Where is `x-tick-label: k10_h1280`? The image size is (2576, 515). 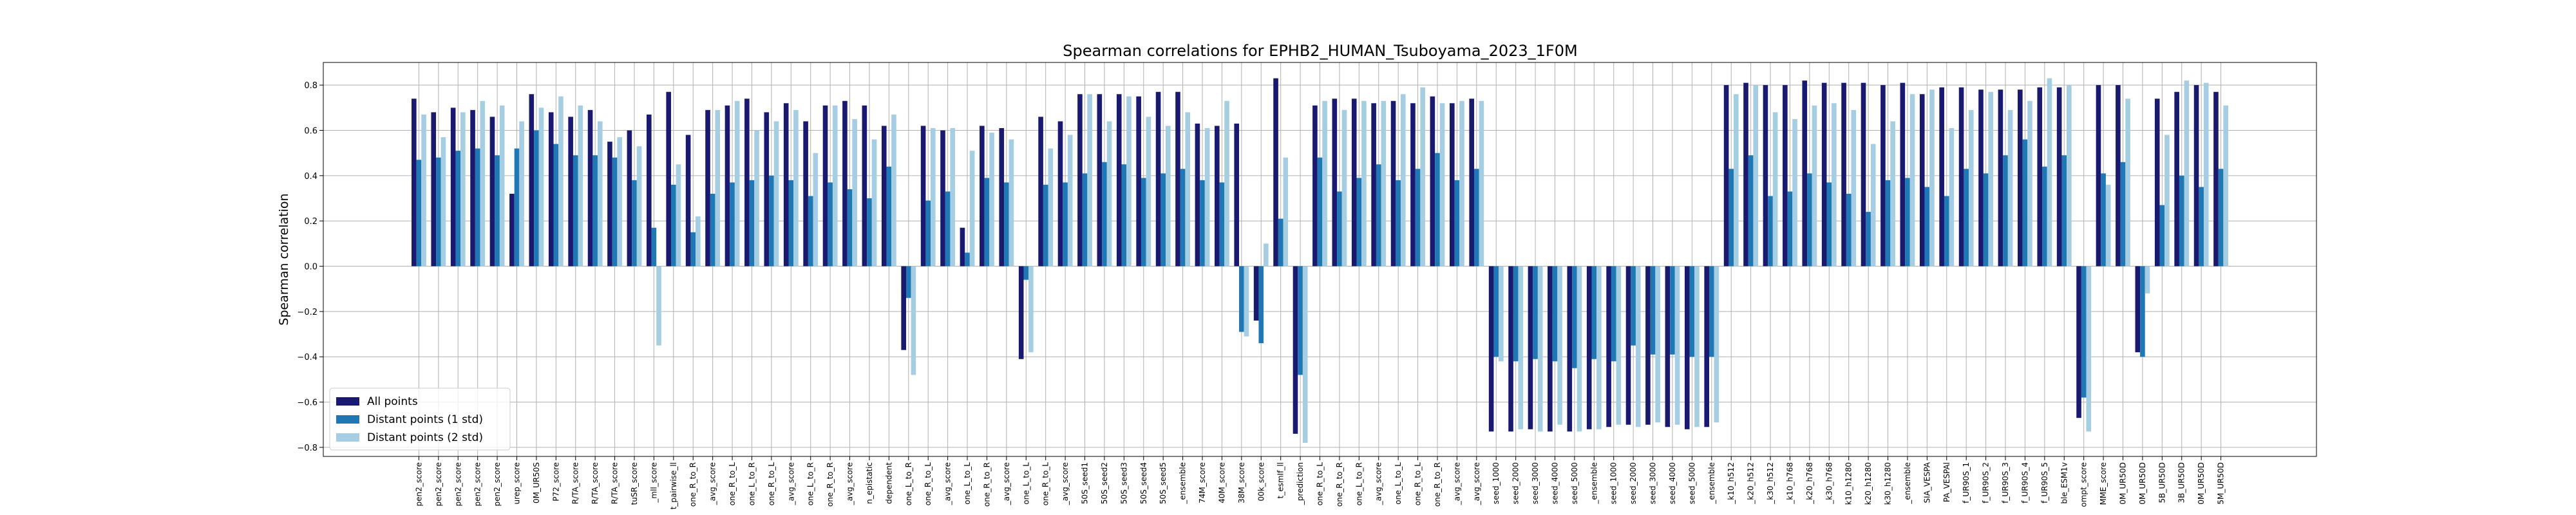 x-tick-label: k10_h1280 is located at coordinates (1849, 484).